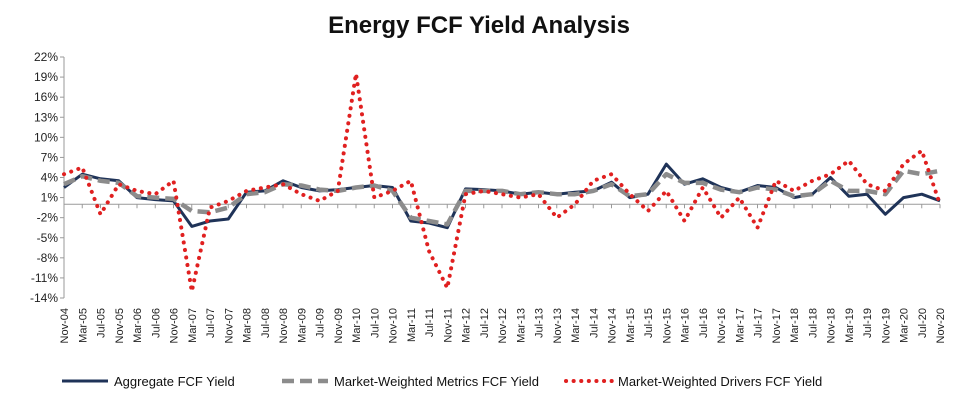 This screenshot has width=958, height=400. Describe the element at coordinates (467, 325) in the screenshot. I see `x-tick-label: Mar-12` at that location.